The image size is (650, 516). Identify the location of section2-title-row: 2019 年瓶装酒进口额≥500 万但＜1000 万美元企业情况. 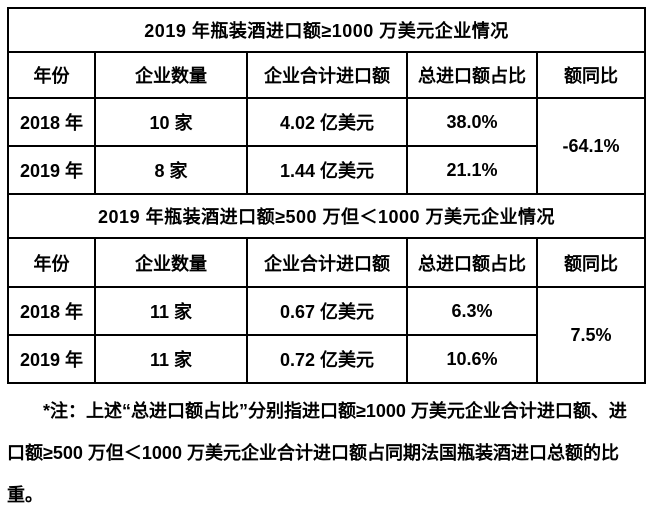
(326, 216).